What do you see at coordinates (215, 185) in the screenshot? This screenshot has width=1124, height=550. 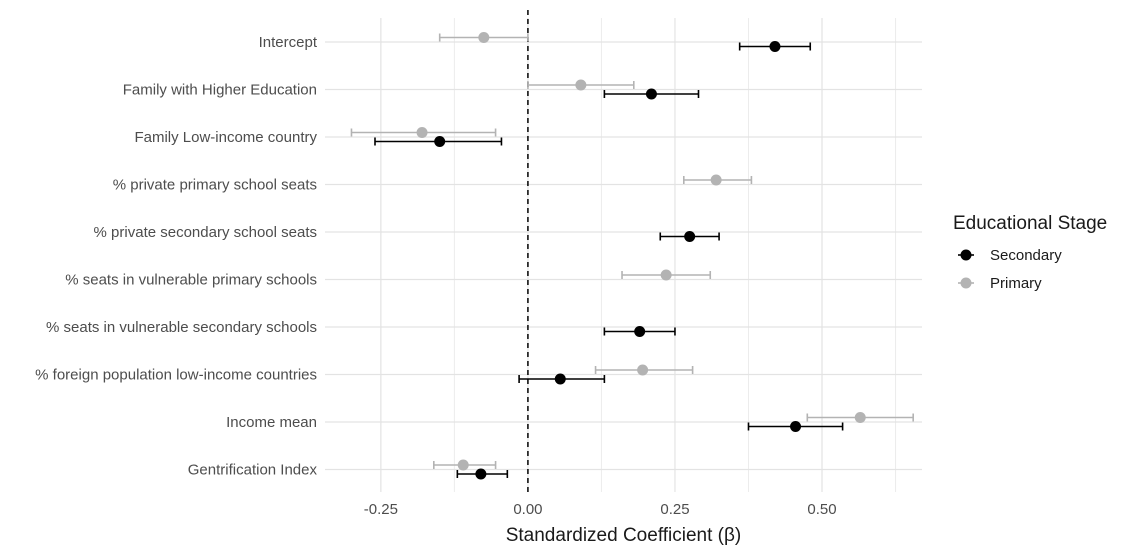 I see `y-category-label: % private primary school seats` at bounding box center [215, 185].